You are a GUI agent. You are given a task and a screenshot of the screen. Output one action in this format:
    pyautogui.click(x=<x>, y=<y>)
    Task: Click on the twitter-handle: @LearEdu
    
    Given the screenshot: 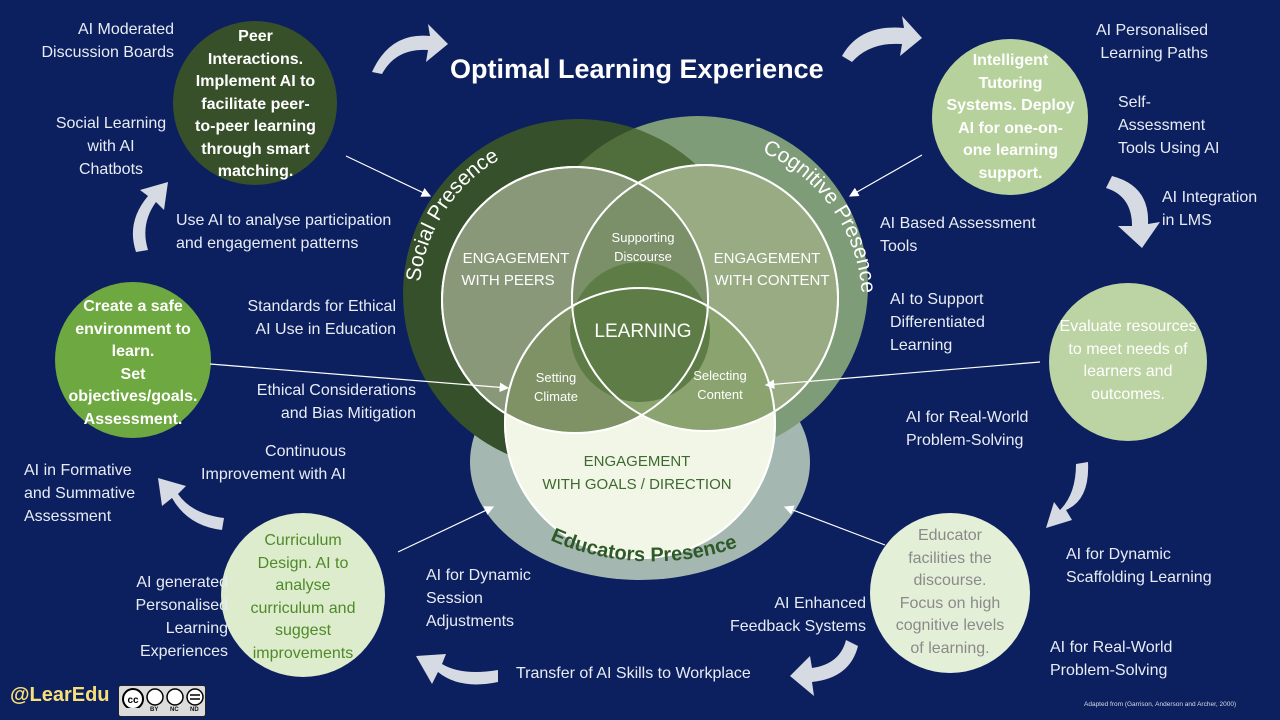 What is the action you would take?
    pyautogui.click(x=60, y=695)
    